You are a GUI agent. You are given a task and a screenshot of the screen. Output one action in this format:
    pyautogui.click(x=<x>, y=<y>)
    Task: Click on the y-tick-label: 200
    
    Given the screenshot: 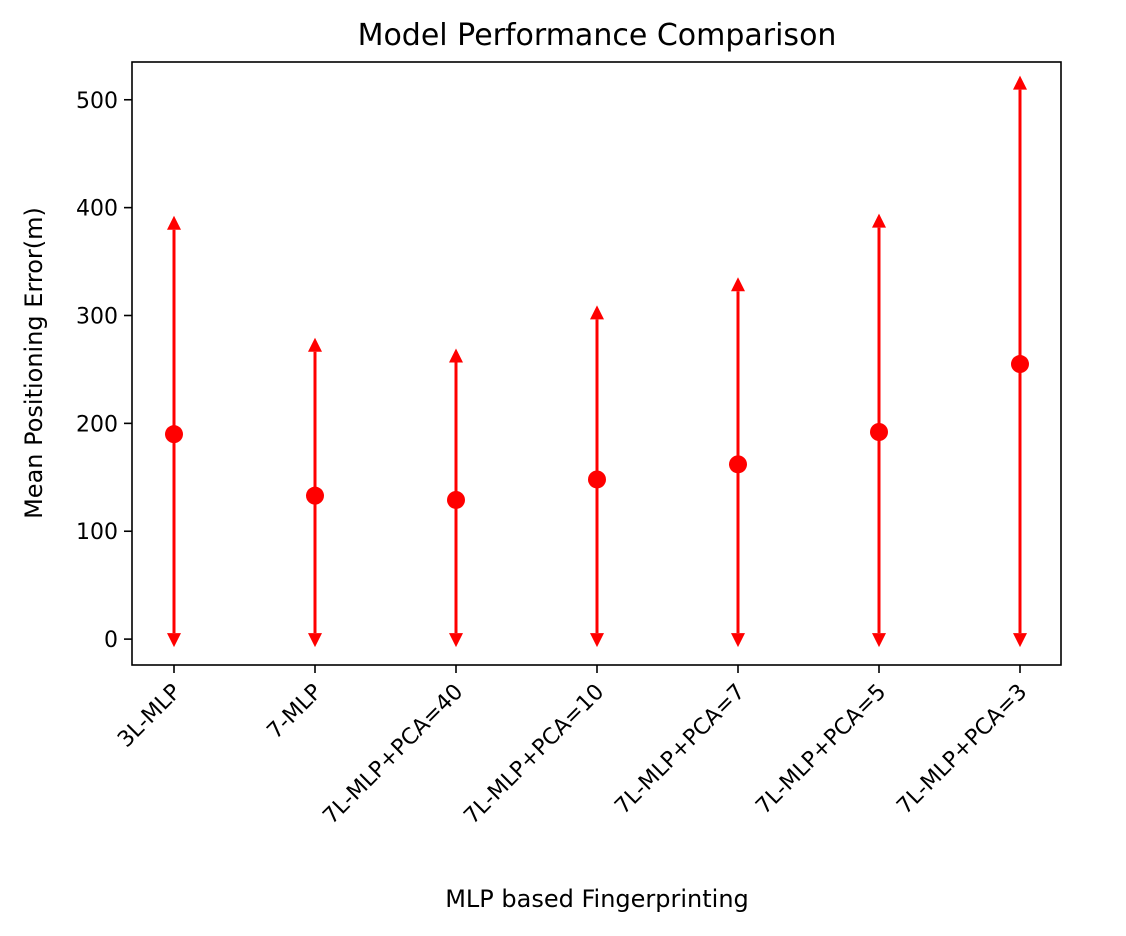 What is the action you would take?
    pyautogui.click(x=97, y=424)
    